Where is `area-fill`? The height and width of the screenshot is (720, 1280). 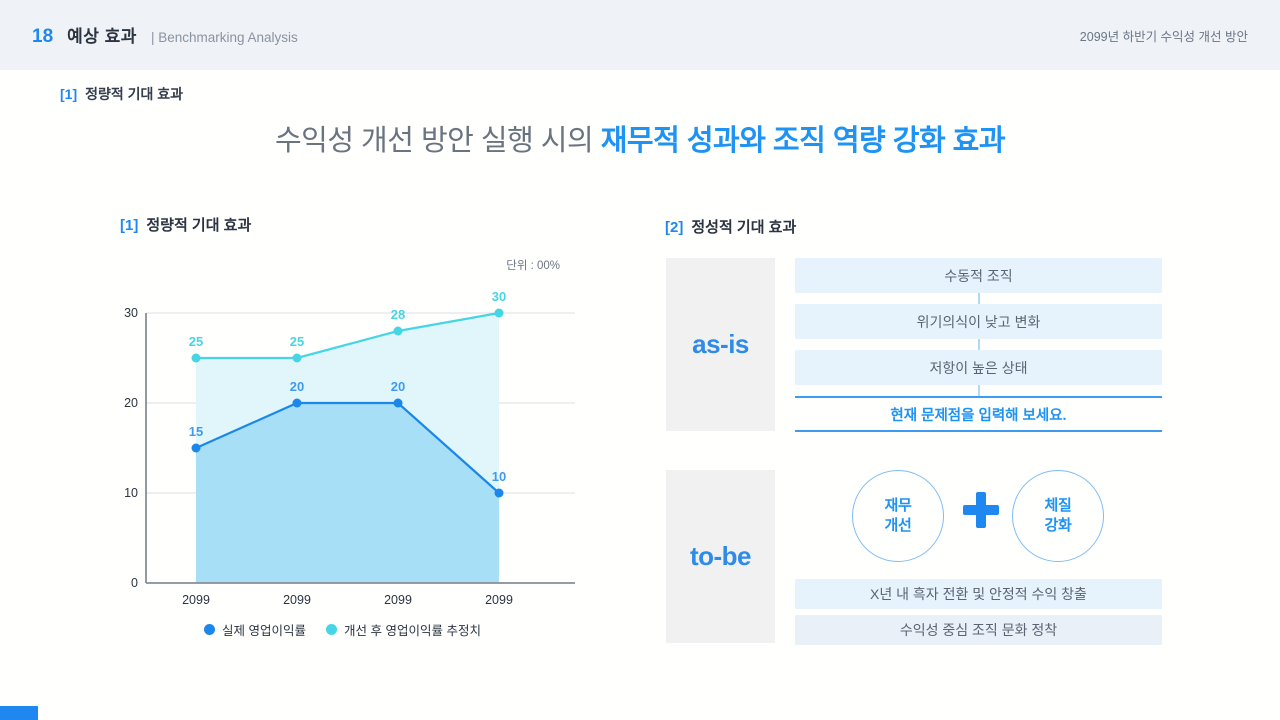
area-fill is located at coordinates (347, 493).